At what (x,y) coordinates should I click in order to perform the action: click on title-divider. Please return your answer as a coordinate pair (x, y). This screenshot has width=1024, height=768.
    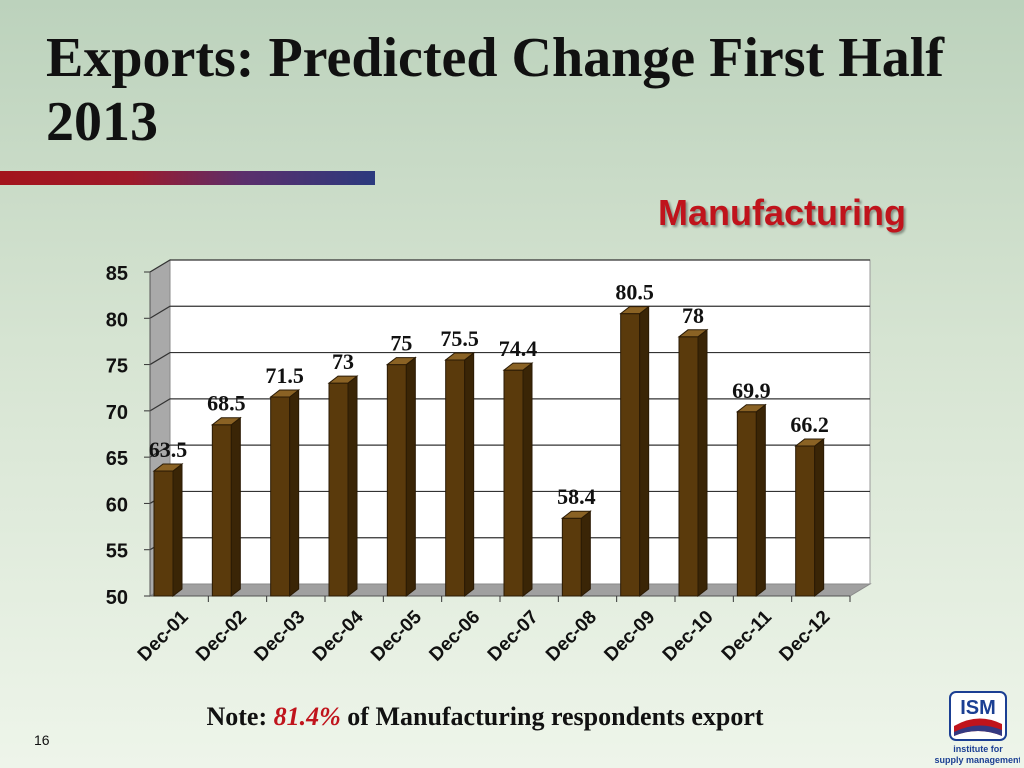
    Looking at the image, I should click on (187, 178).